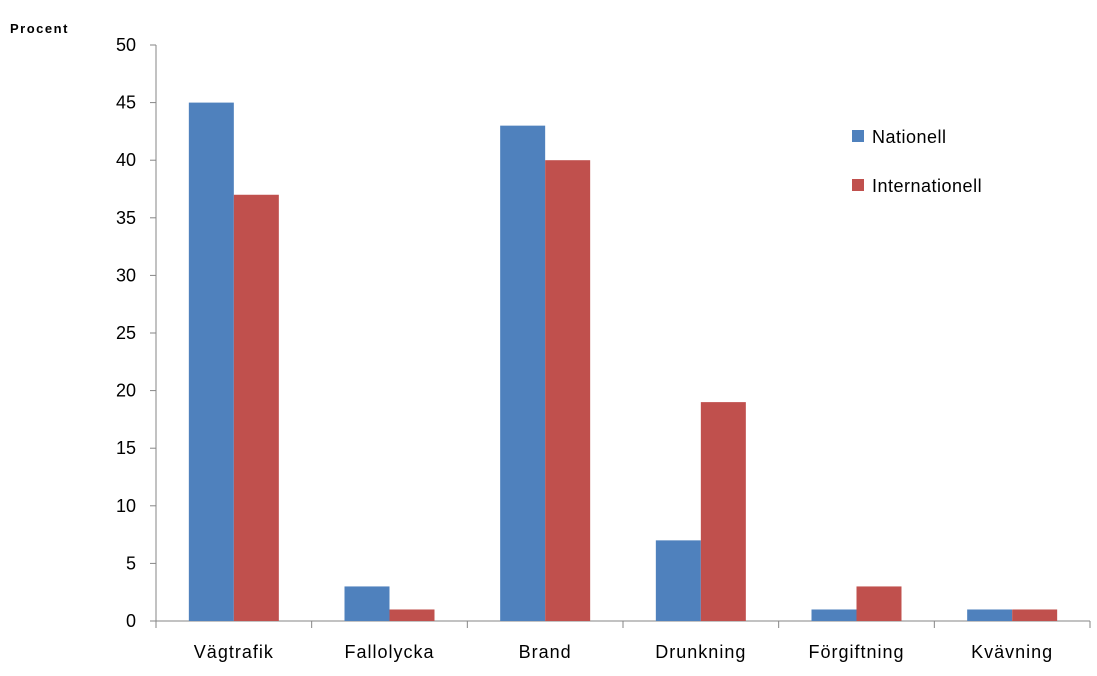 This screenshot has width=1097, height=676. What do you see at coordinates (126, 448) in the screenshot?
I see `y-tick-label: 15` at bounding box center [126, 448].